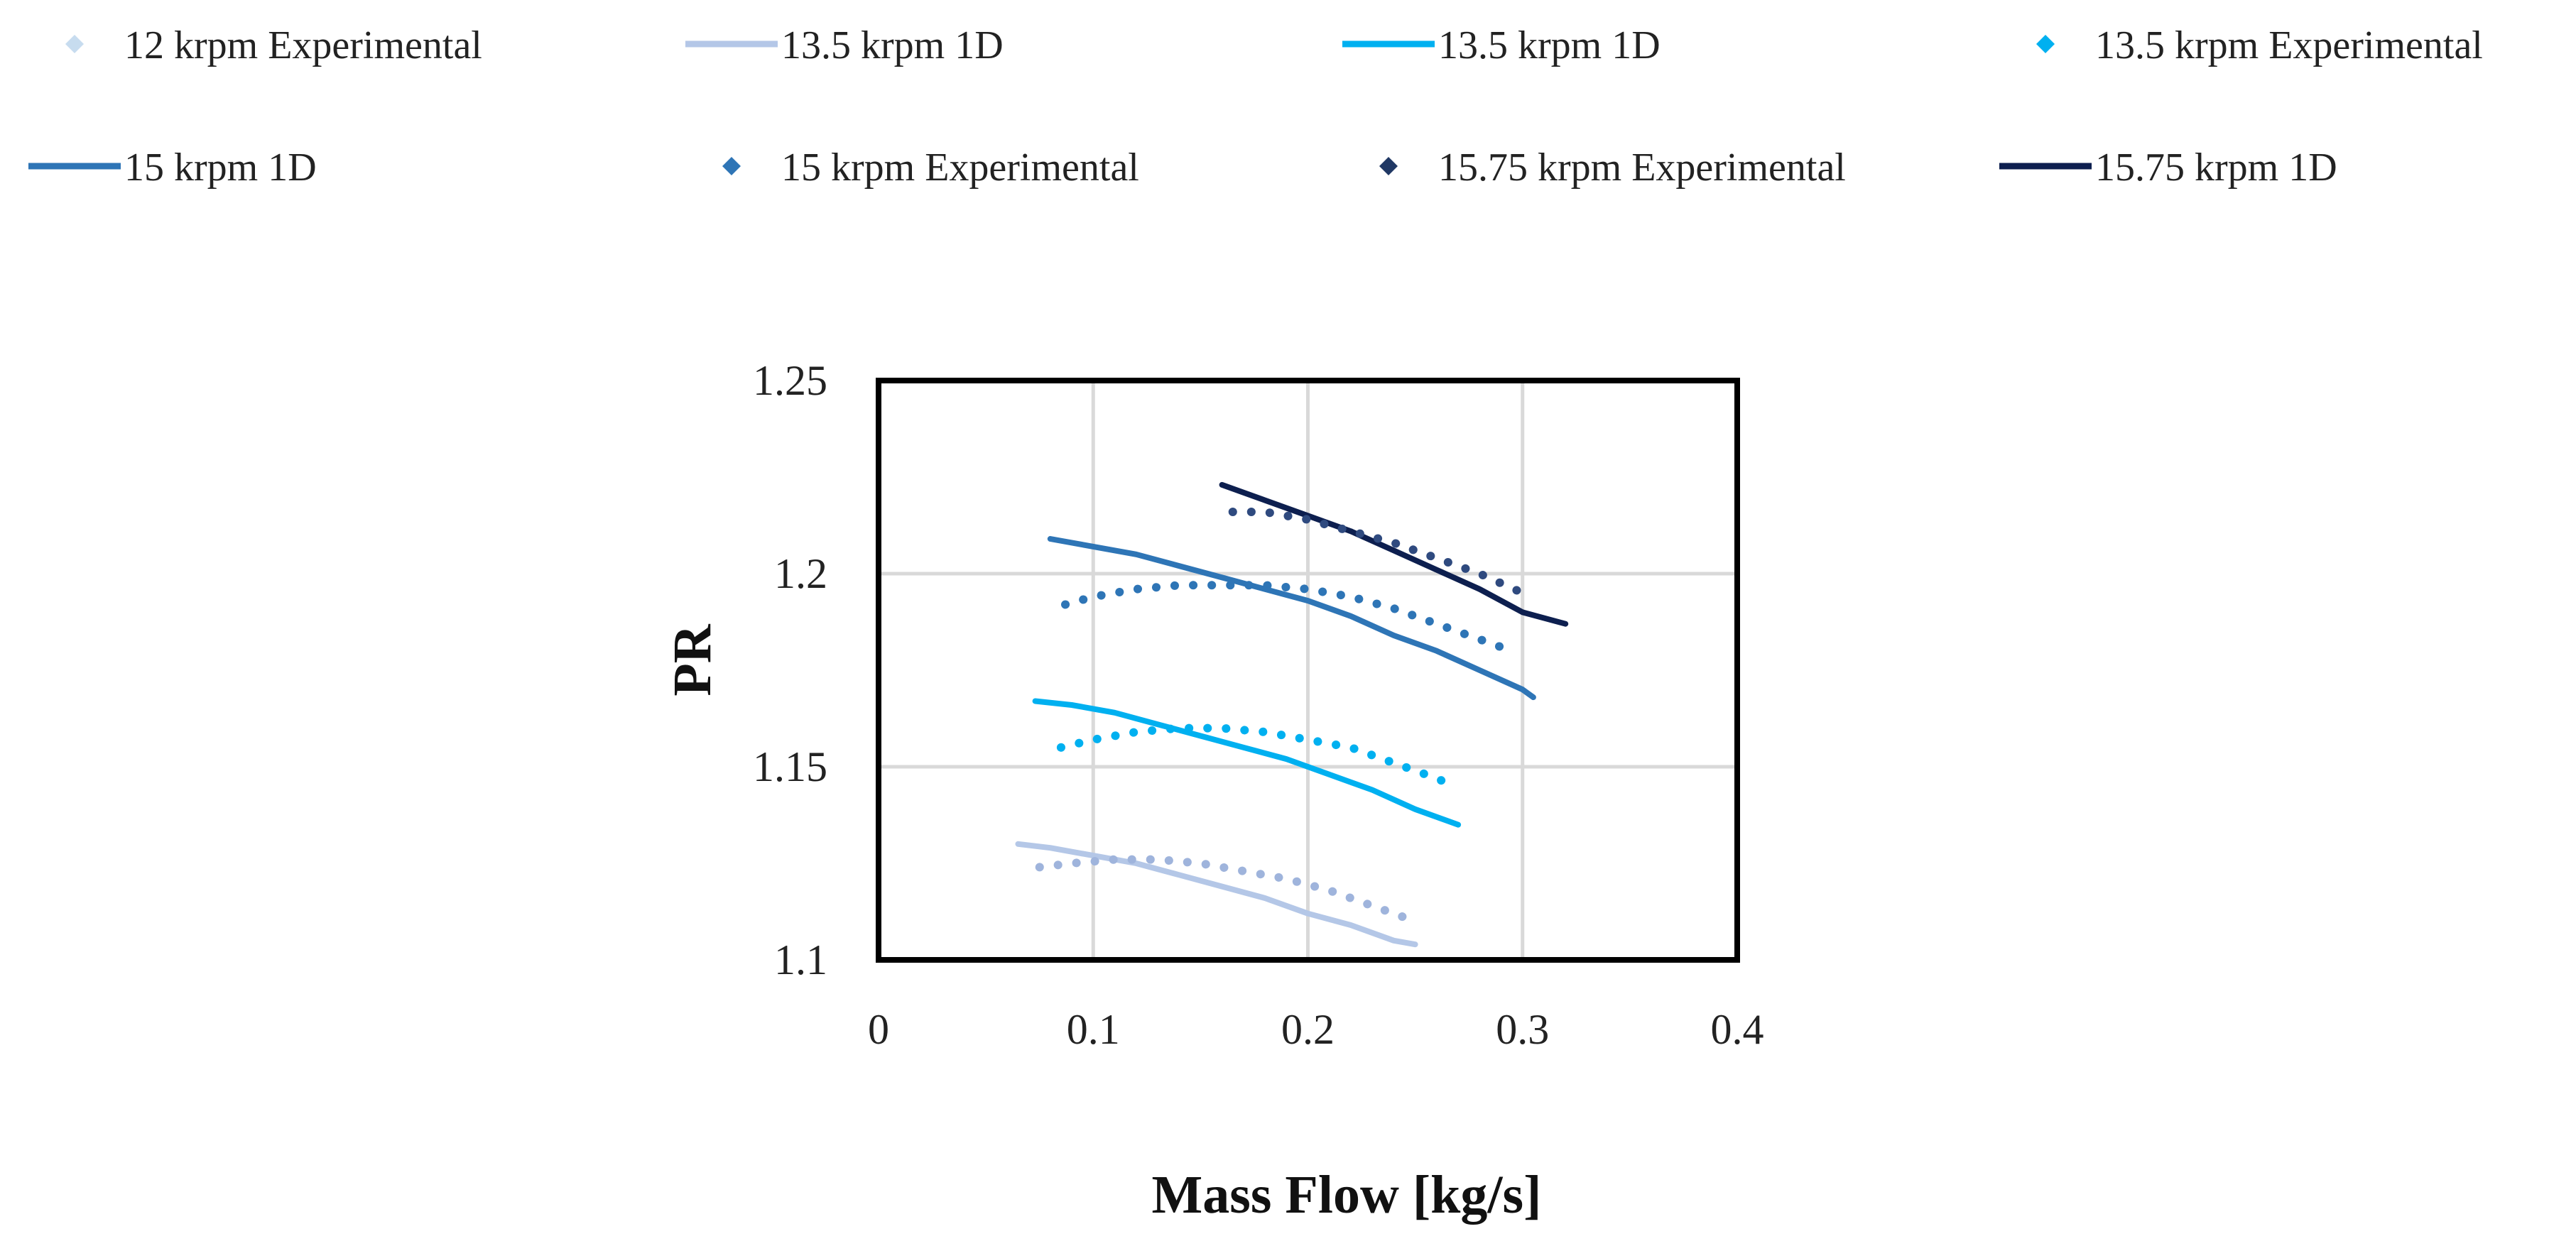 The height and width of the screenshot is (1246, 2576). I want to click on y-tick-label: 1.25, so click(790, 380).